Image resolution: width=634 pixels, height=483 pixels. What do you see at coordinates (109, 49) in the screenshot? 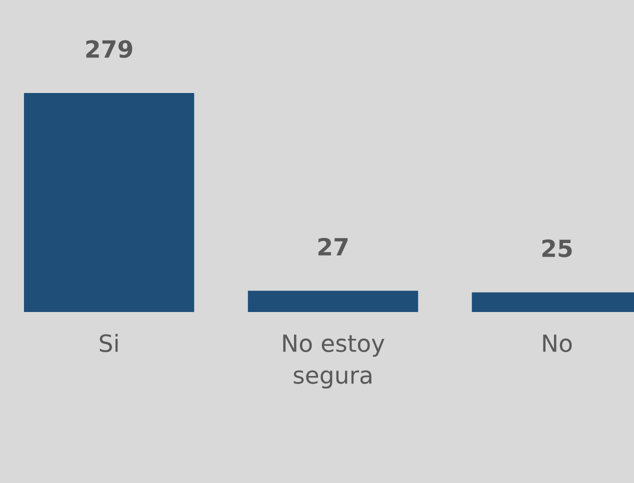
I see `data-label: 279` at bounding box center [109, 49].